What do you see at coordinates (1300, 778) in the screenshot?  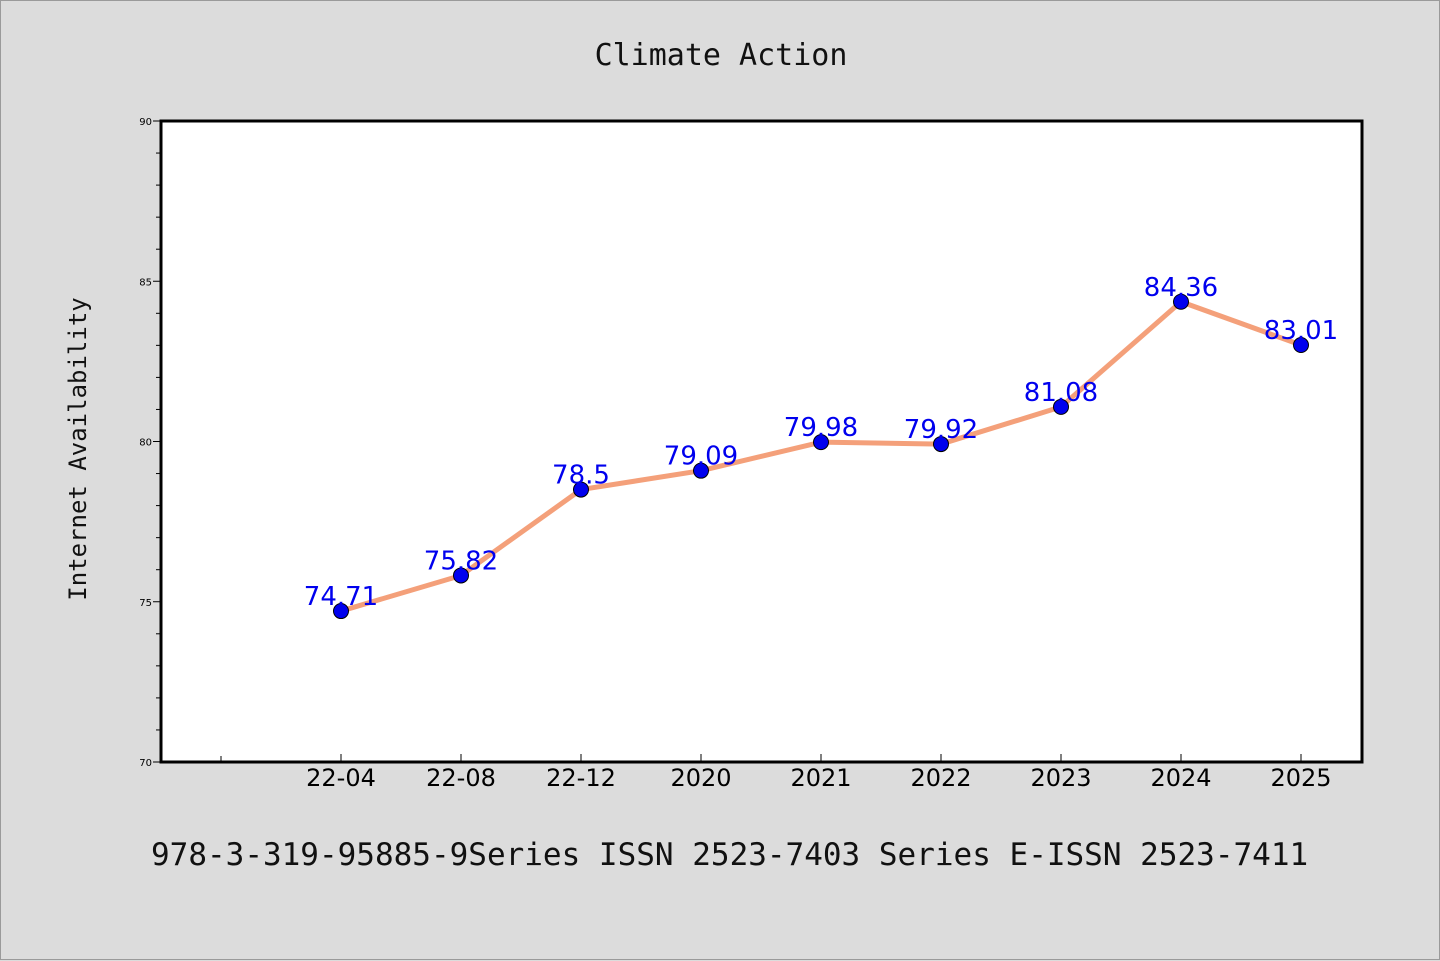 I see `x-tick-label: 2025` at bounding box center [1300, 778].